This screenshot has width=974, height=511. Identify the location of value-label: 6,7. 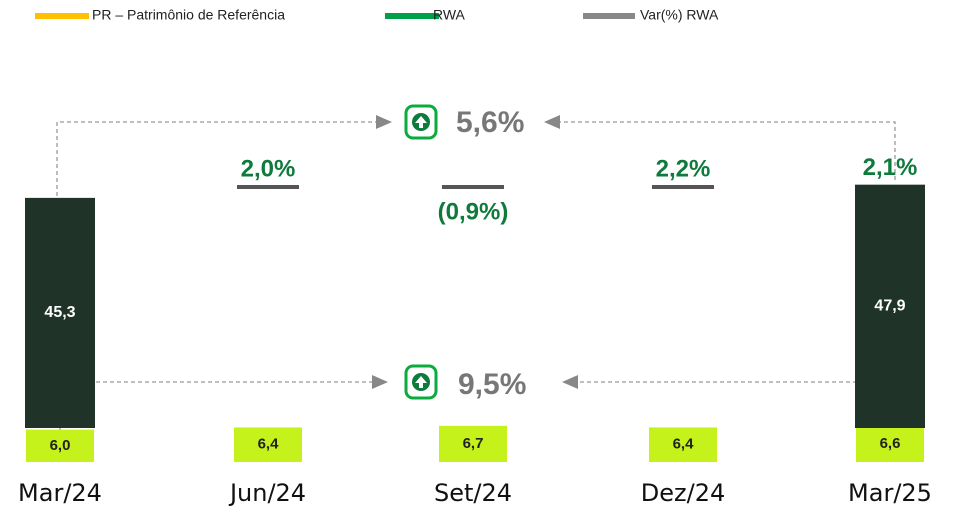
(473, 443).